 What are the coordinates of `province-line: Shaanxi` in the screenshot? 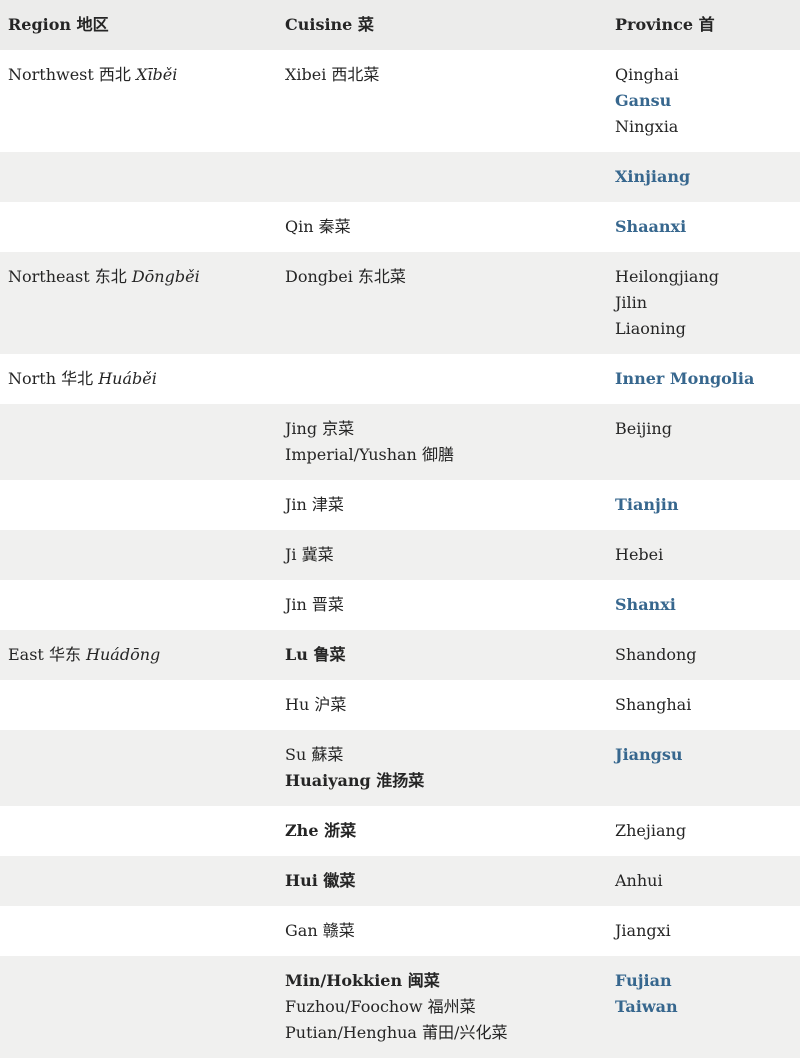 It's located at (703, 227).